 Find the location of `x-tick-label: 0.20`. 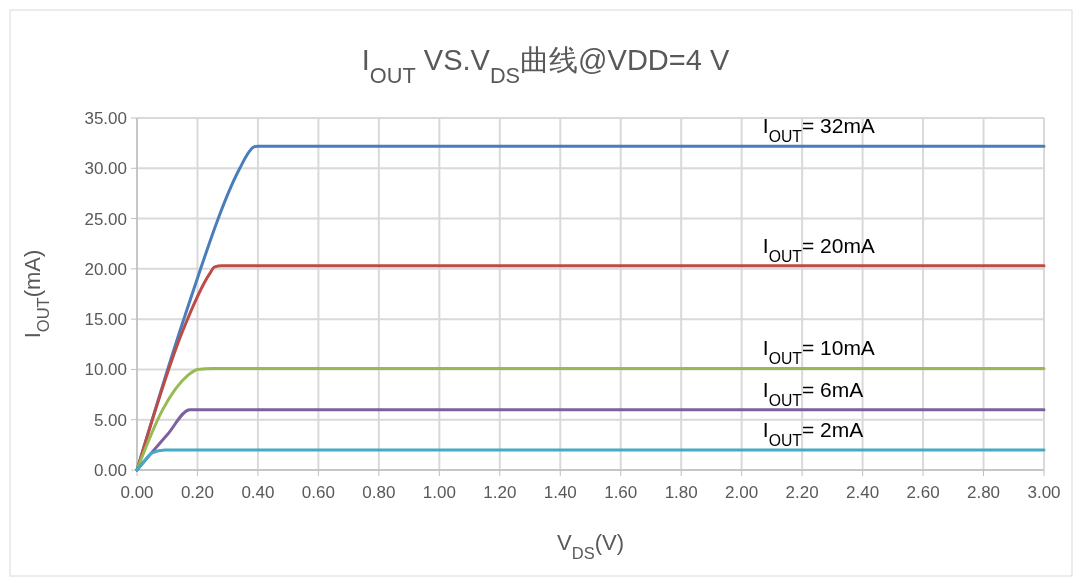

x-tick-label: 0.20 is located at coordinates (197, 492).